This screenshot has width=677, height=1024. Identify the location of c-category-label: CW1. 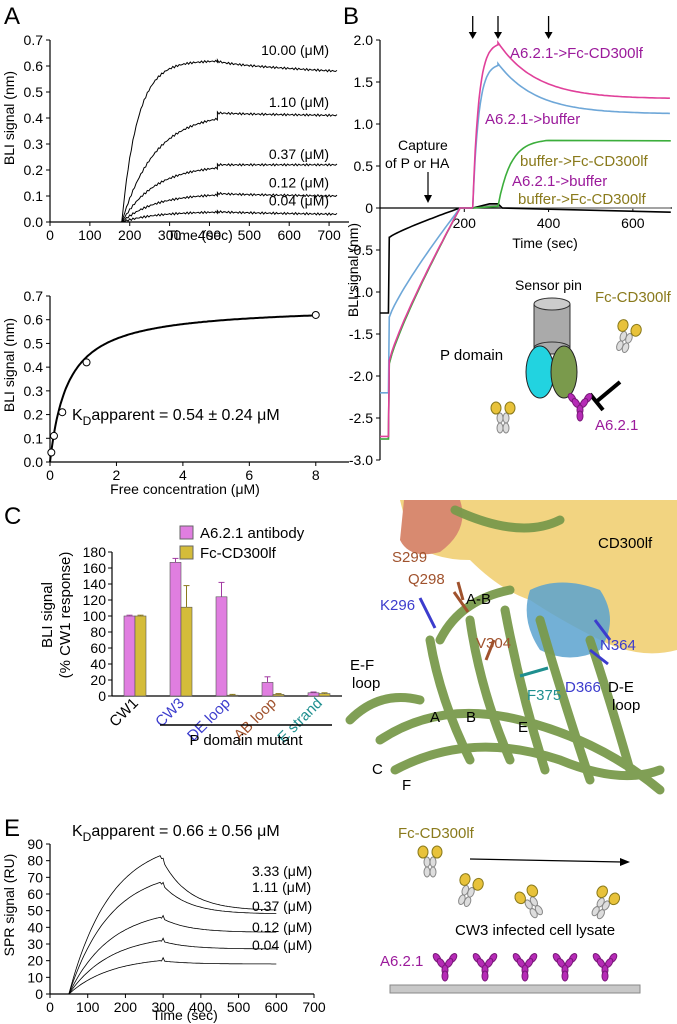
(124, 713).